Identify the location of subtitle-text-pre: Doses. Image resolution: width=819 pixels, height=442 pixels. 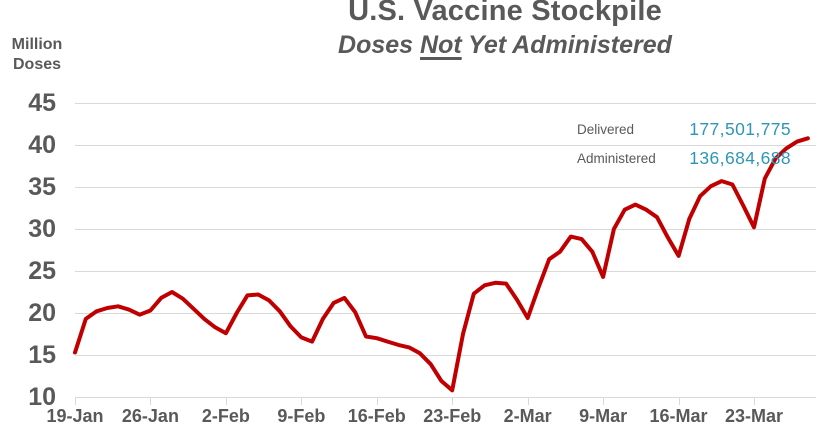
(379, 45).